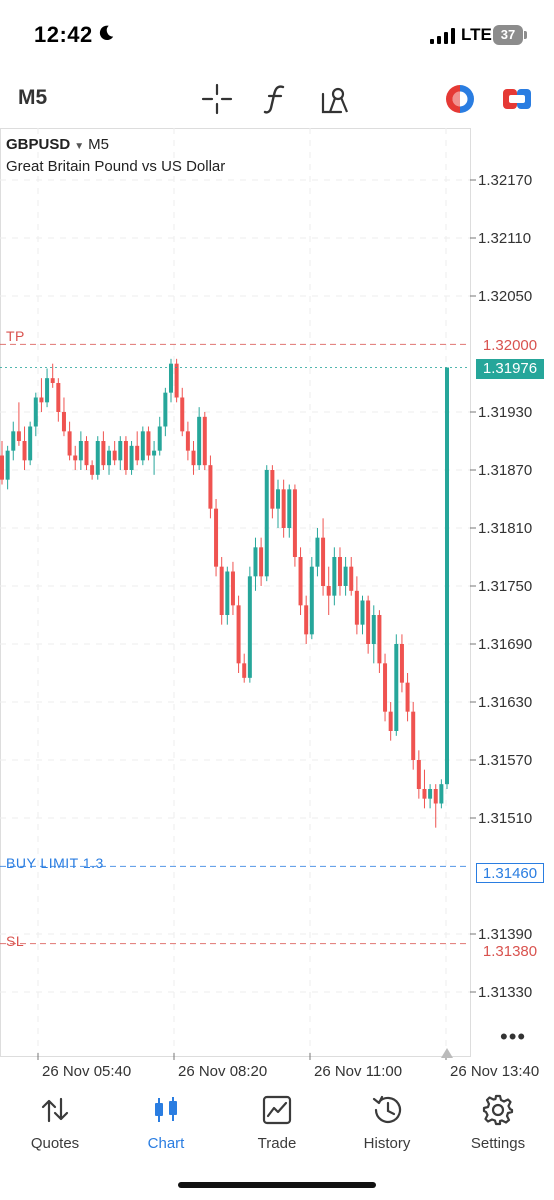 The height and width of the screenshot is (1200, 554). What do you see at coordinates (57, 144) in the screenshot?
I see `chart-symbol-line: GBPUSD ▼ M5` at bounding box center [57, 144].